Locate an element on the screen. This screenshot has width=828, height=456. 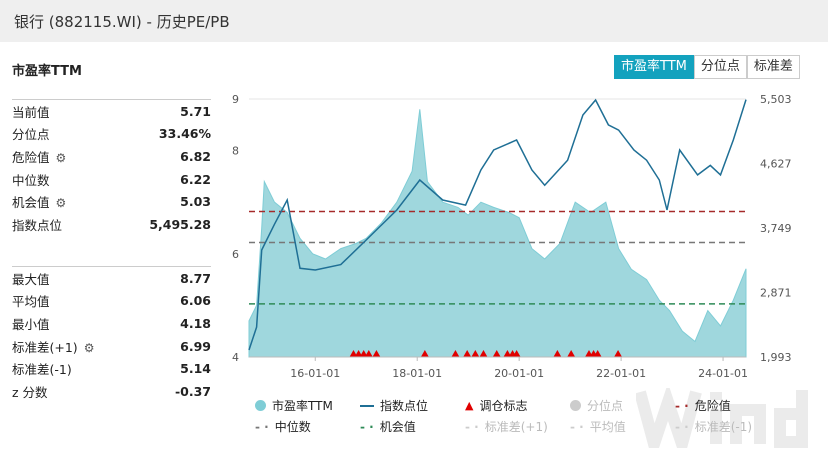
stat-label: 平均值 is located at coordinates (31, 300).